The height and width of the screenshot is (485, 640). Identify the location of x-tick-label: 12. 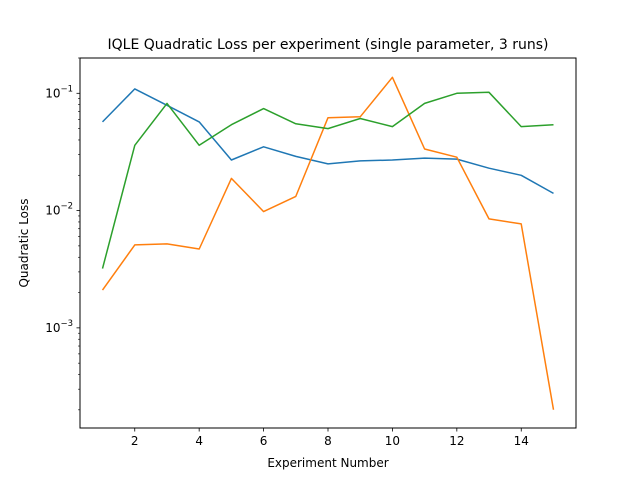
(456, 441).